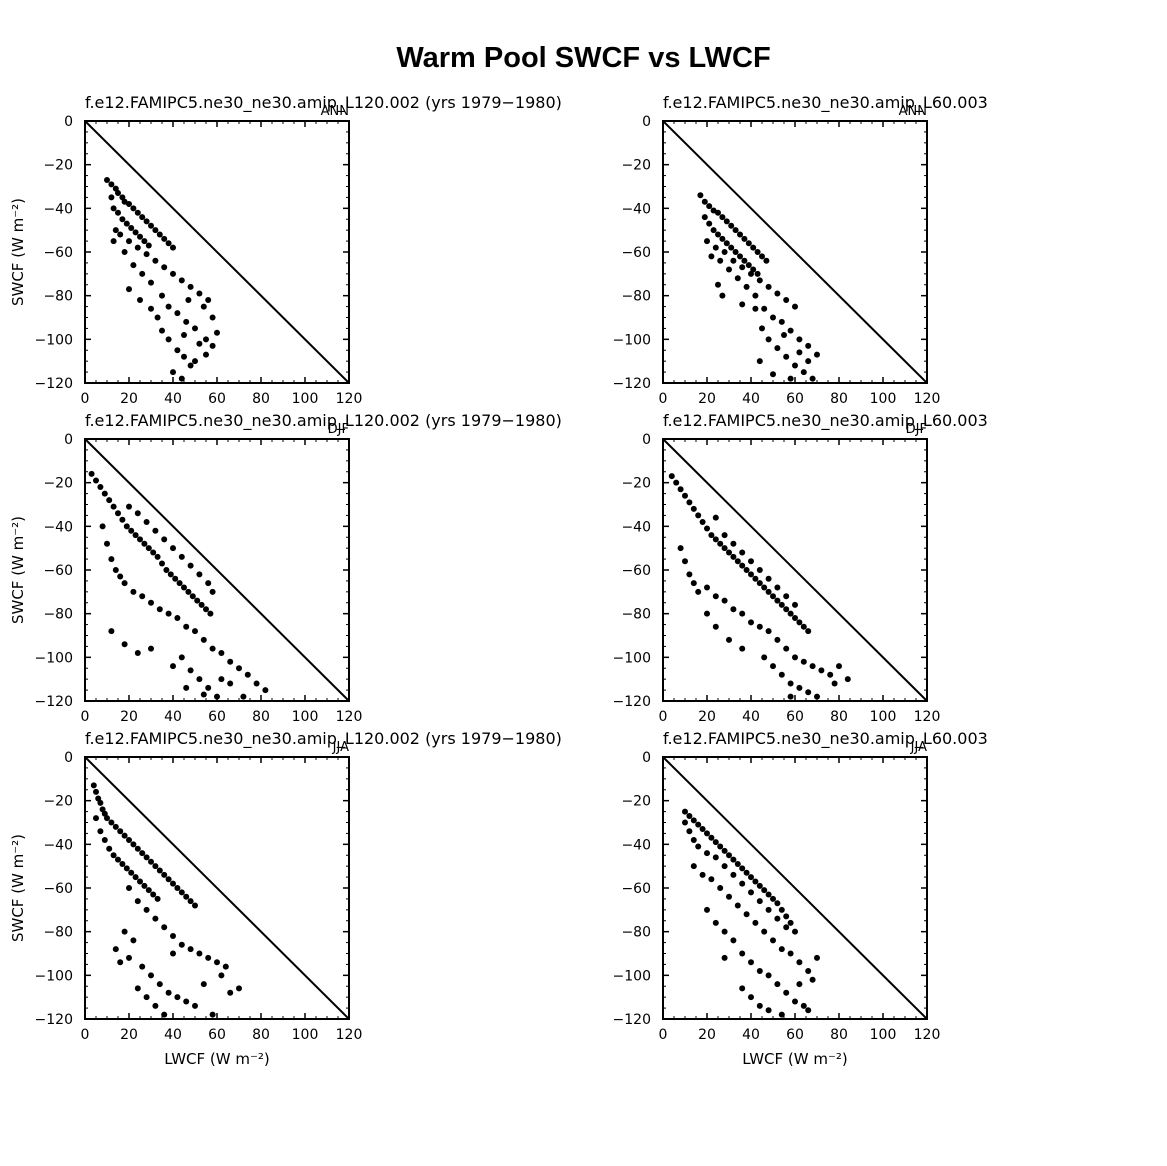 This screenshot has height=1166, width=1167. I want to click on y-tick-label: 0, so click(646, 440).